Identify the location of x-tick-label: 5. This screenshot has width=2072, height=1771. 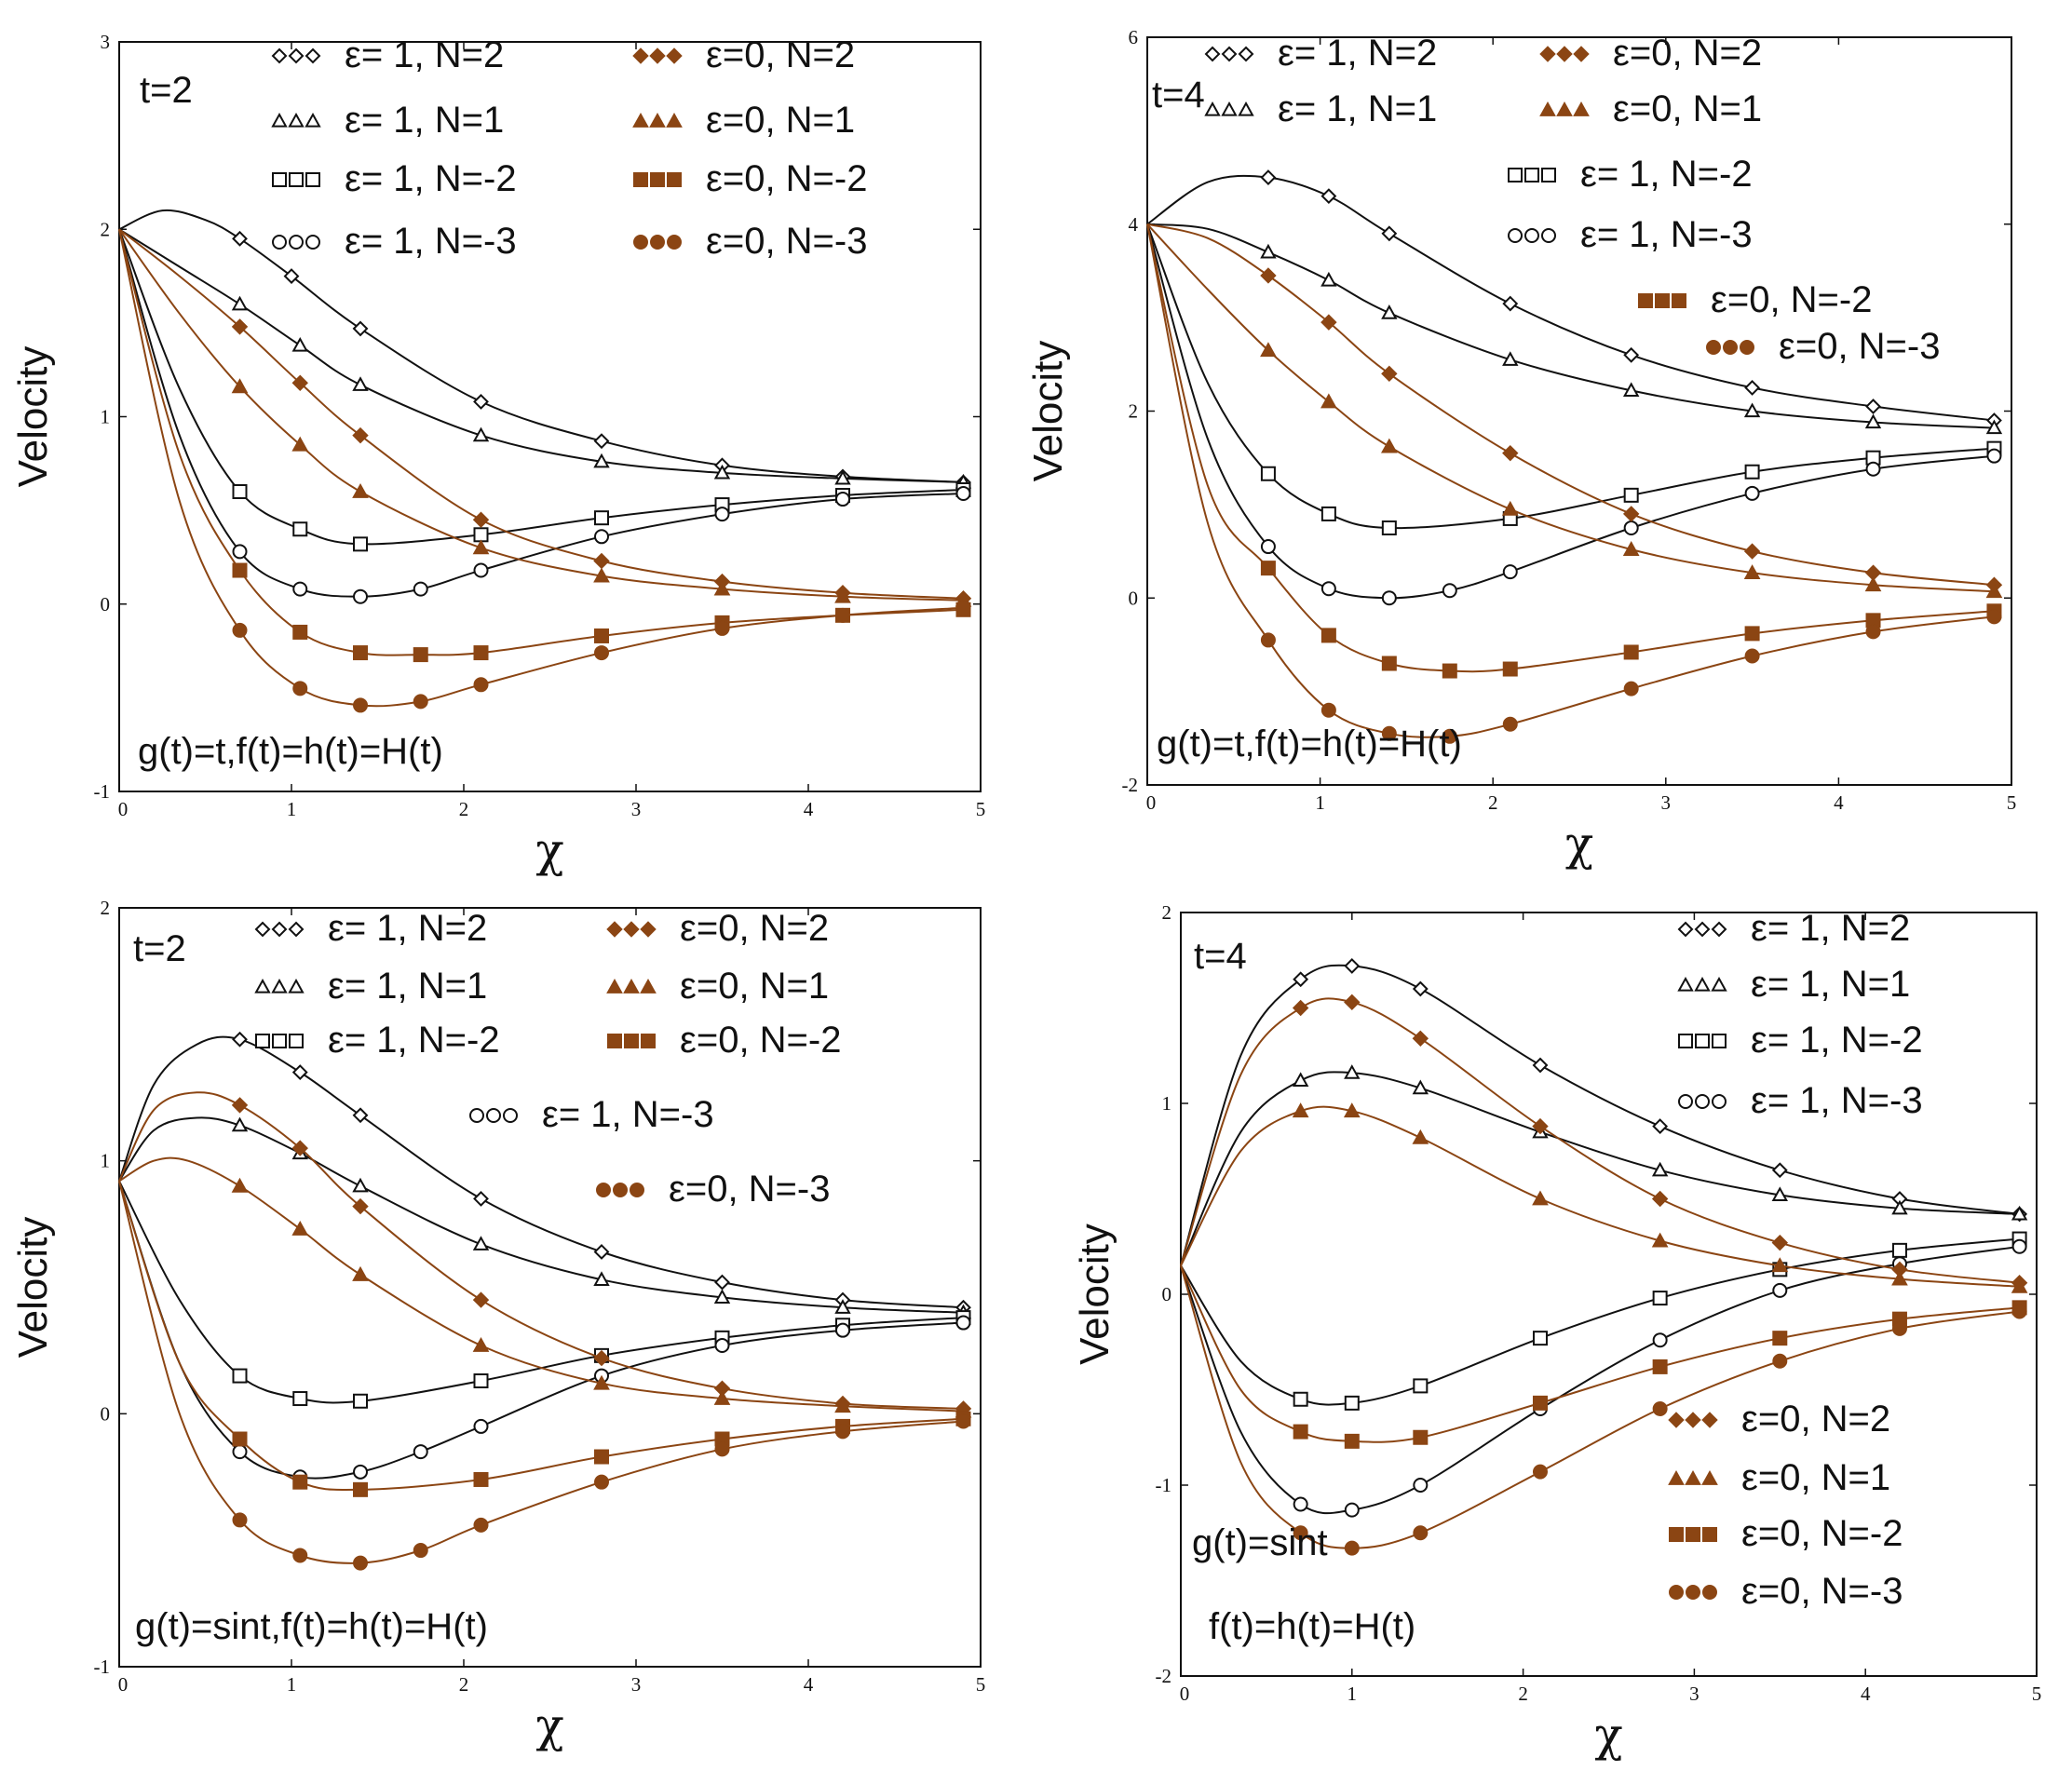
(2037, 1694).